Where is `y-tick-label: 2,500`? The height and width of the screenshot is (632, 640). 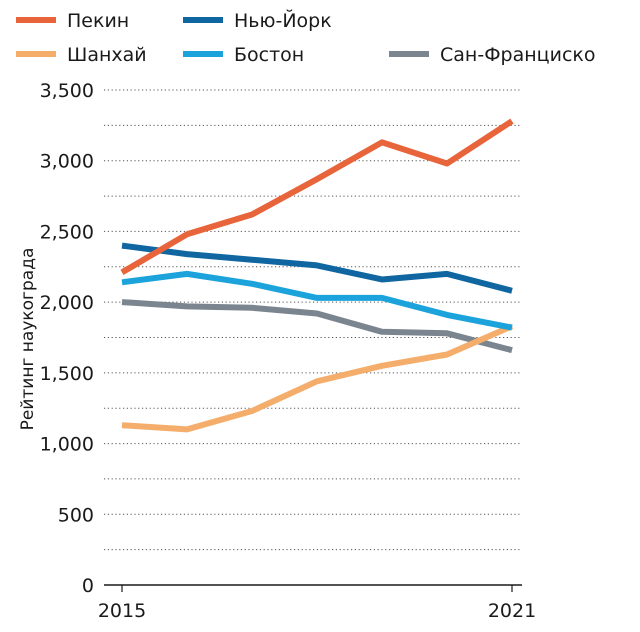 y-tick-label: 2,500 is located at coordinates (67, 232).